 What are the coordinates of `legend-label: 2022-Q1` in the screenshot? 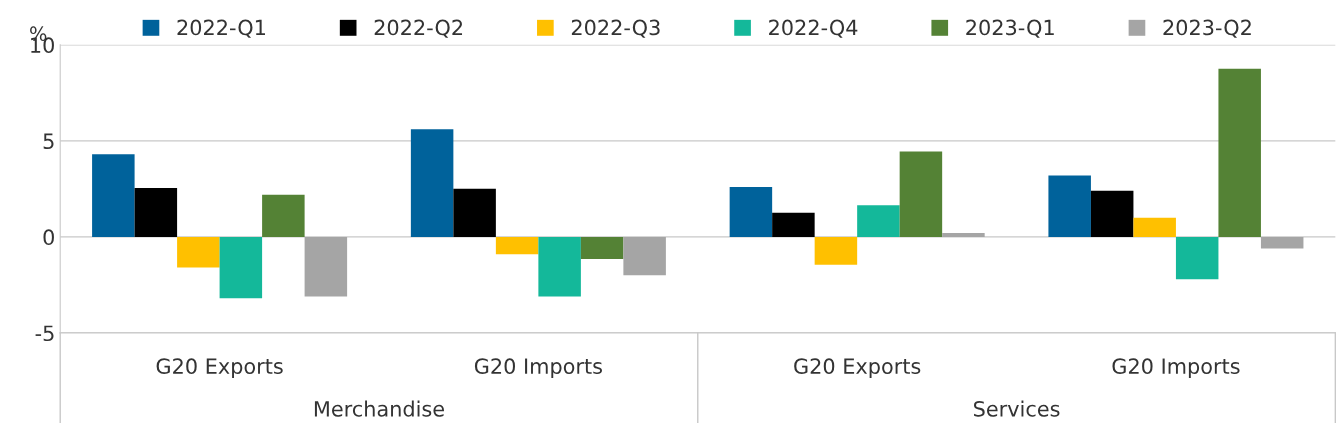 It's located at (221, 28).